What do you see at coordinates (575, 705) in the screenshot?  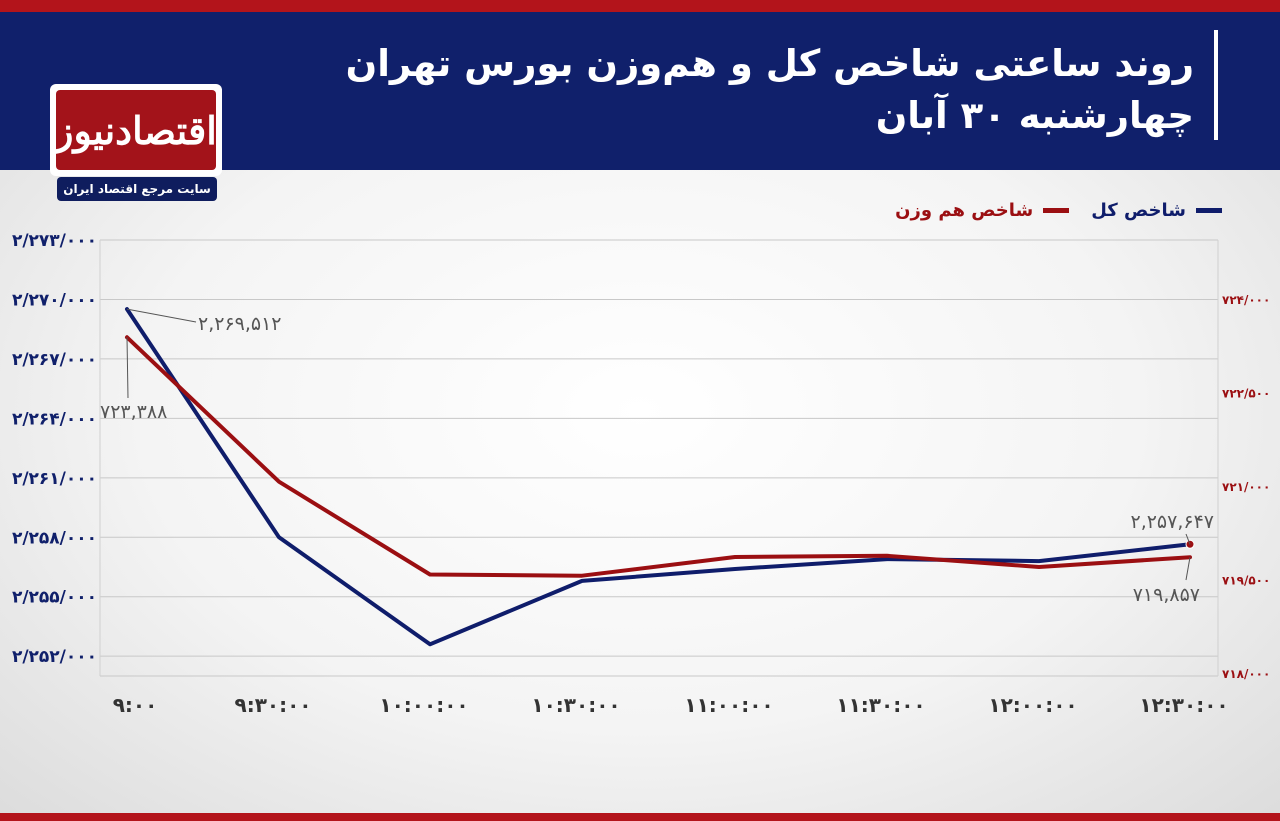 I see `x-axis-tick-label: ۱۰:۳۰:۰۰` at bounding box center [575, 705].